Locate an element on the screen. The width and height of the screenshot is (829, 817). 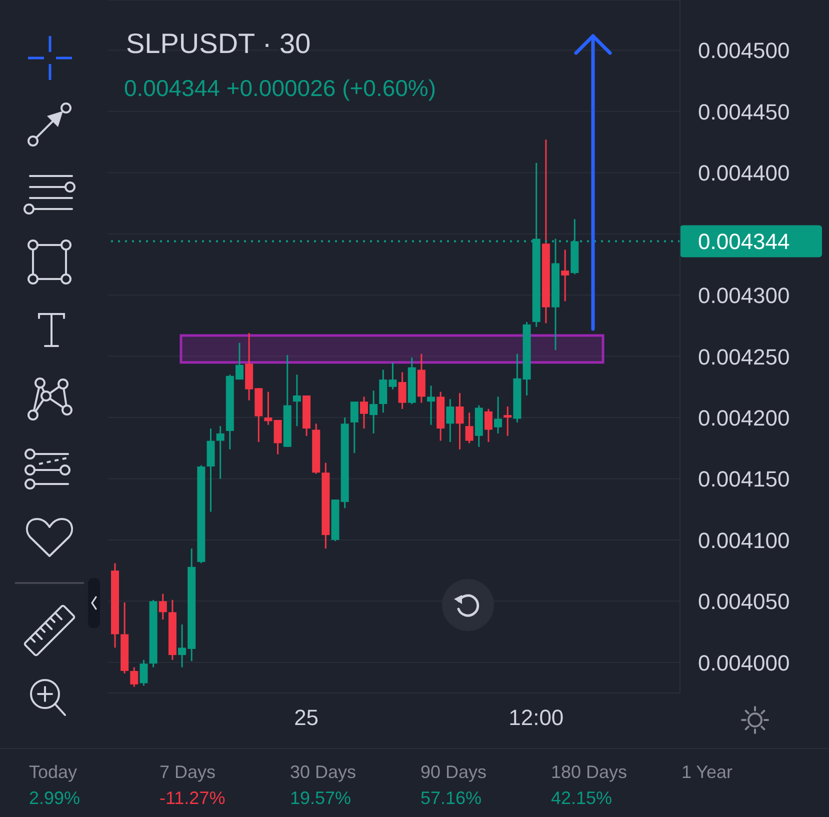
text: 7 Days is located at coordinates (188, 772).